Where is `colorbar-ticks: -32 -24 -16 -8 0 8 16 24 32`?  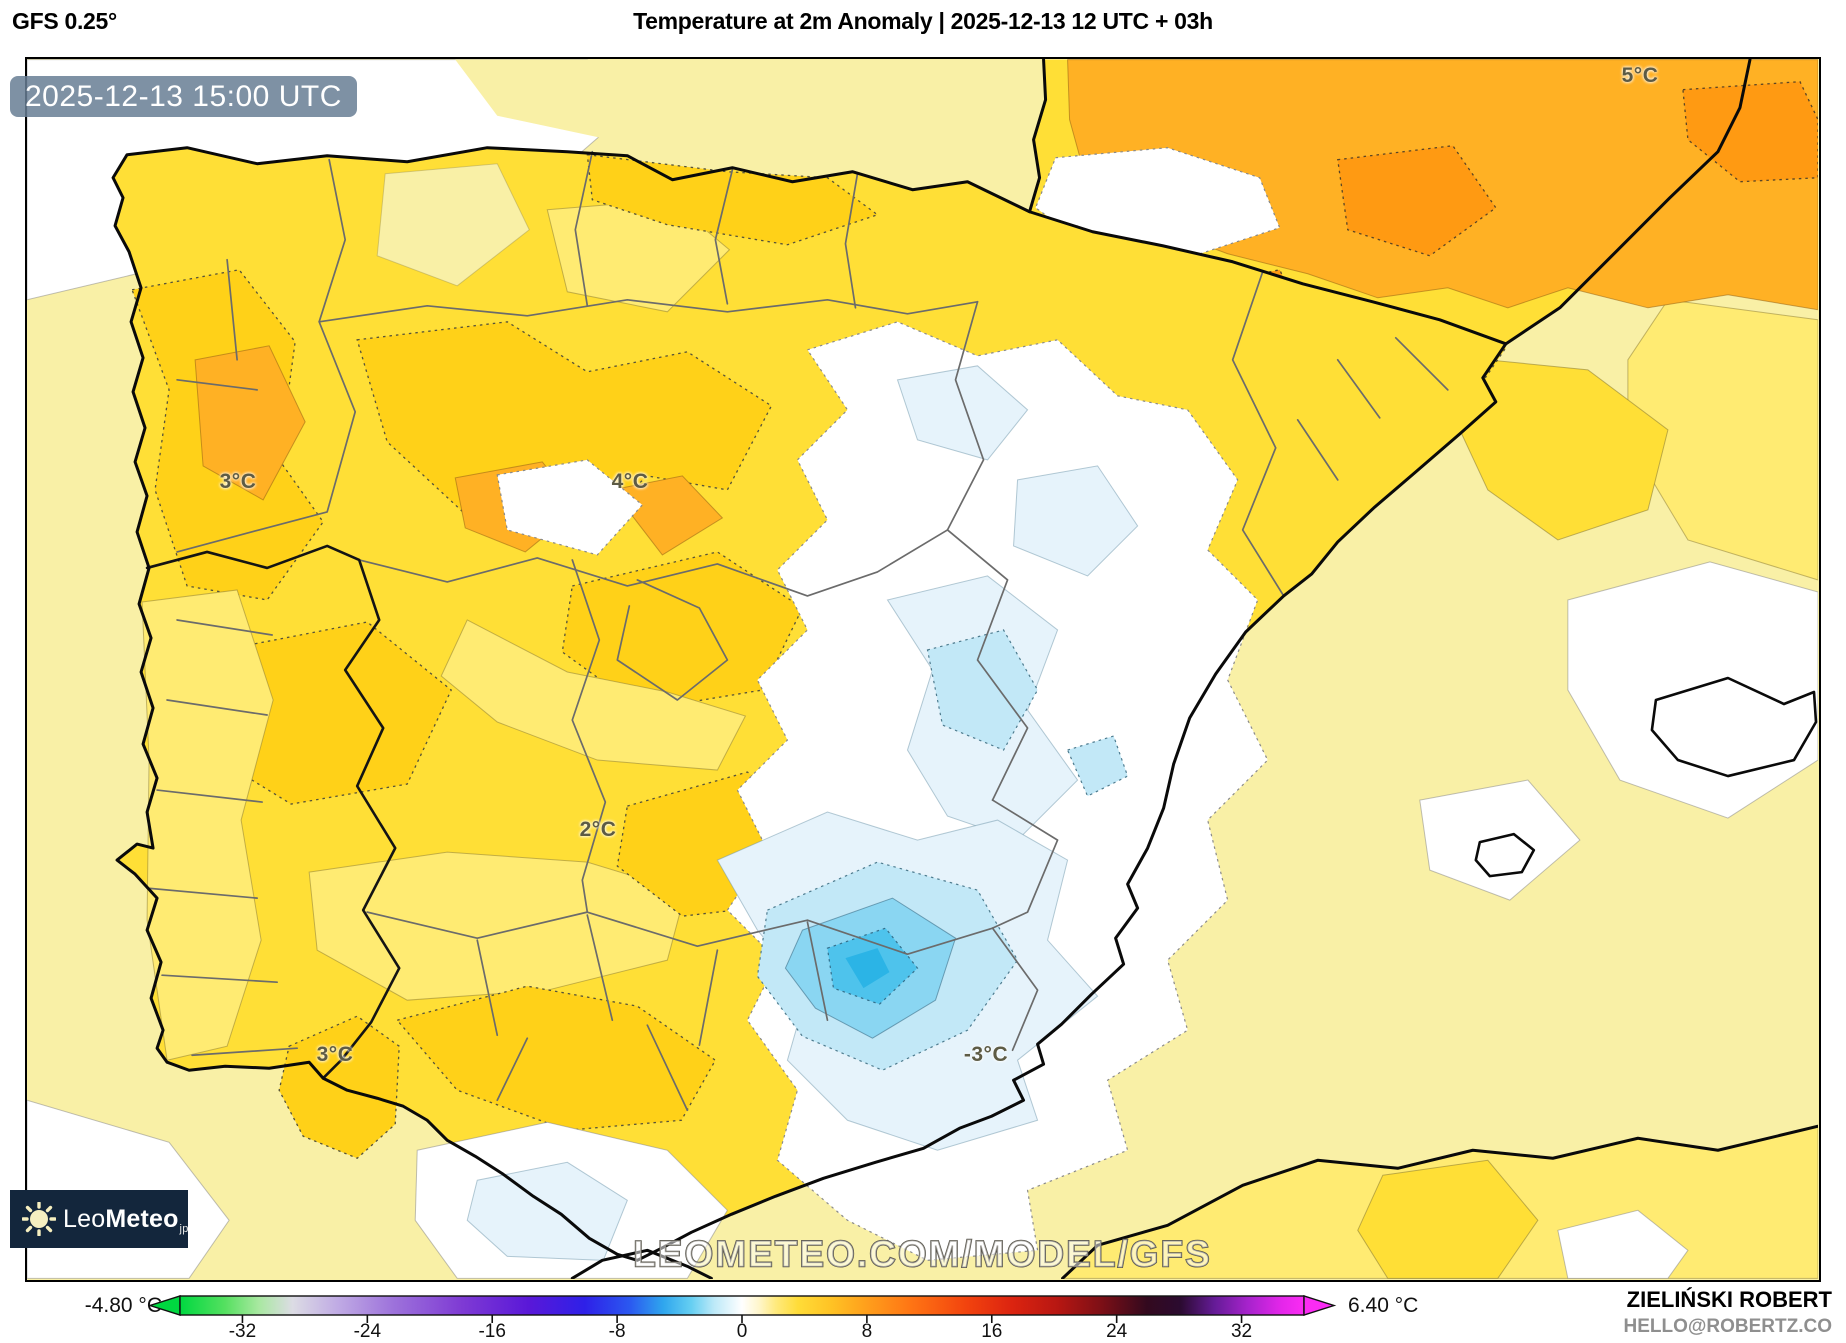 colorbar-ticks: -32 -24 -16 -8 0 8 16 24 32 is located at coordinates (740, 1328).